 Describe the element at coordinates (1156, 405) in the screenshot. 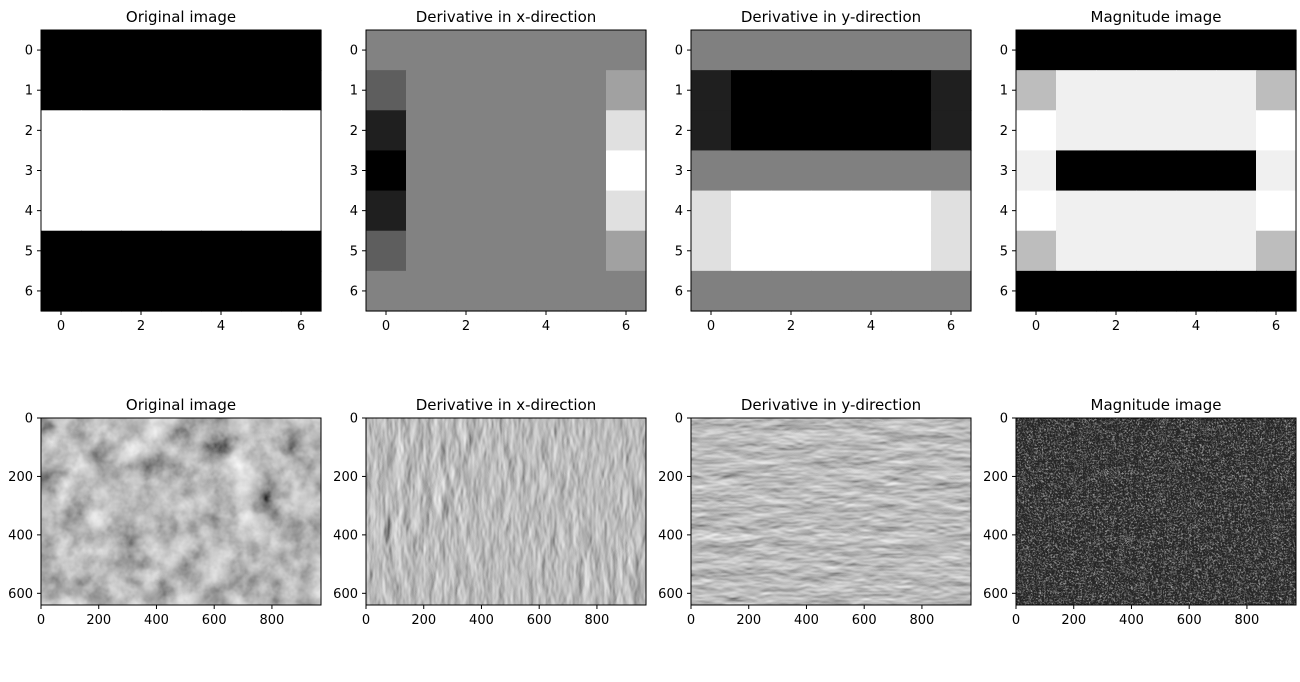

I see `panel-title: Magnitude image` at that location.